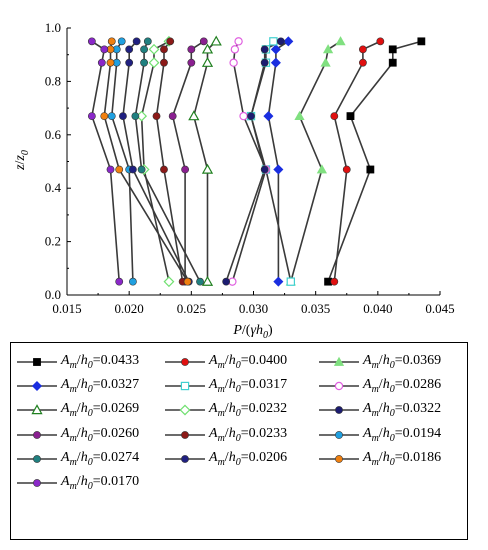  I want to click on legend-label-part: =0.0400, so click(264, 361).